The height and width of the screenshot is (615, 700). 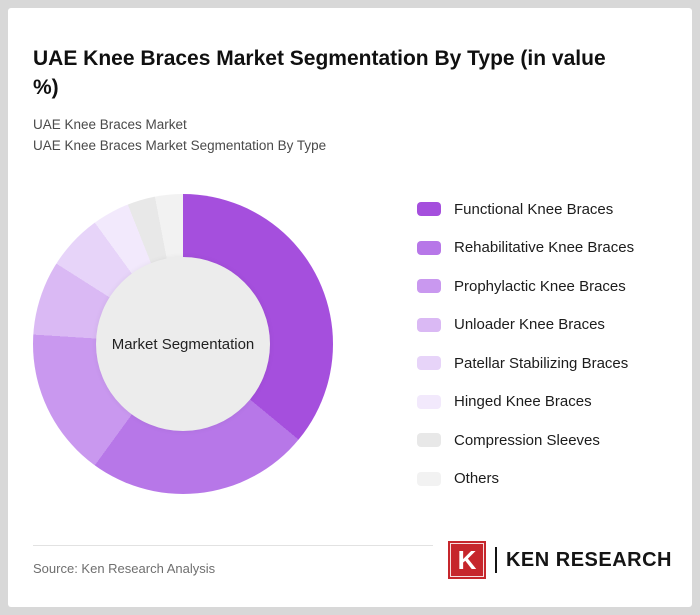 I want to click on logo-k-icon: K, so click(x=466, y=560).